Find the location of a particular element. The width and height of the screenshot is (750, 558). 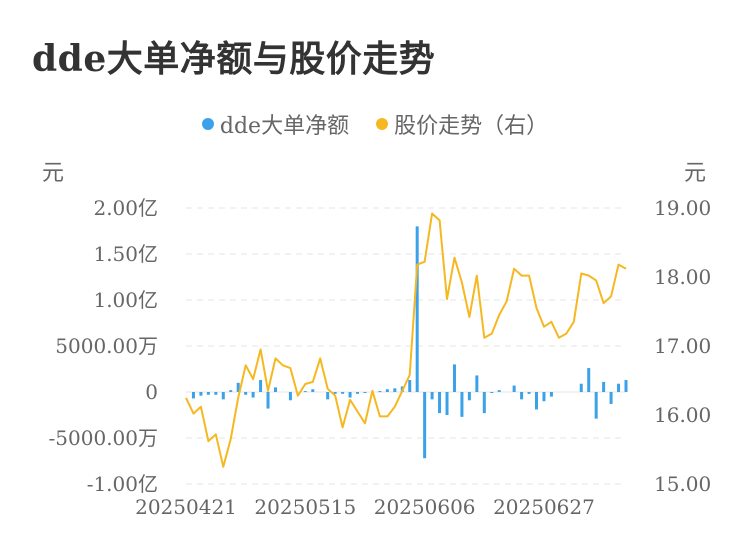

legend-label-price: 股价走势（右） is located at coordinates (471, 126).